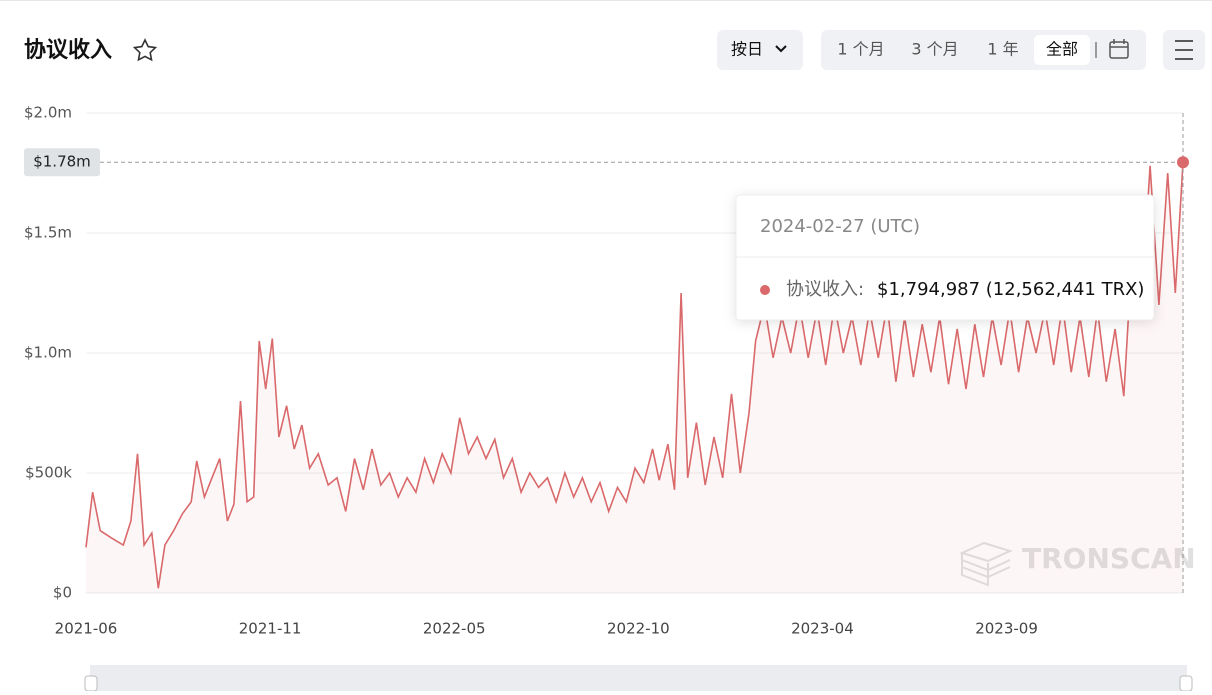  What do you see at coordinates (840, 226) in the screenshot?
I see `tooltip-date: 2024-02-27 (UTC)` at bounding box center [840, 226].